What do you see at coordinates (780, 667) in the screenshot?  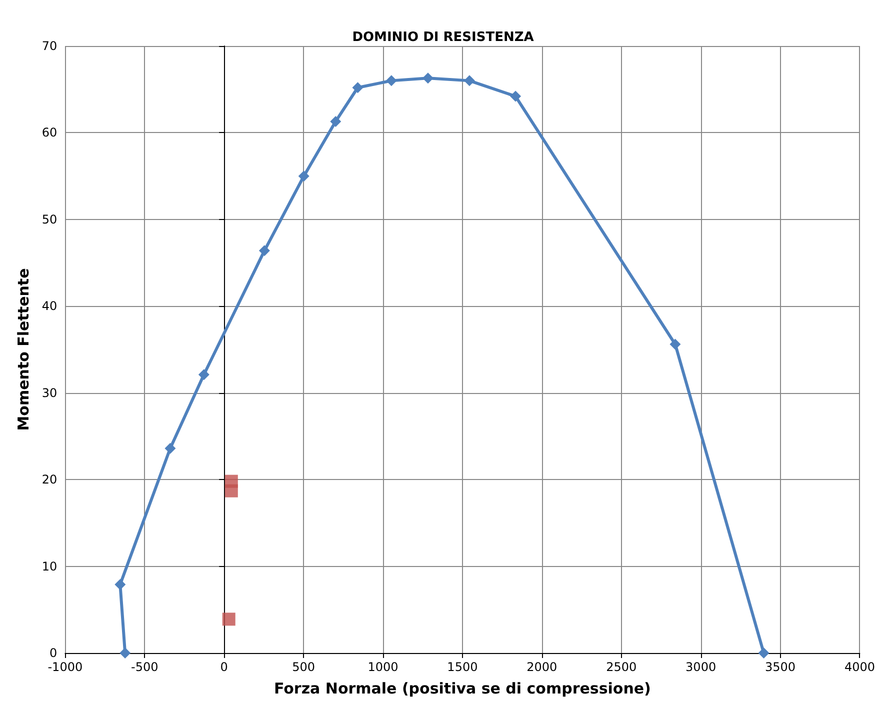 I see `x-tick-label: 3500` at bounding box center [780, 667].